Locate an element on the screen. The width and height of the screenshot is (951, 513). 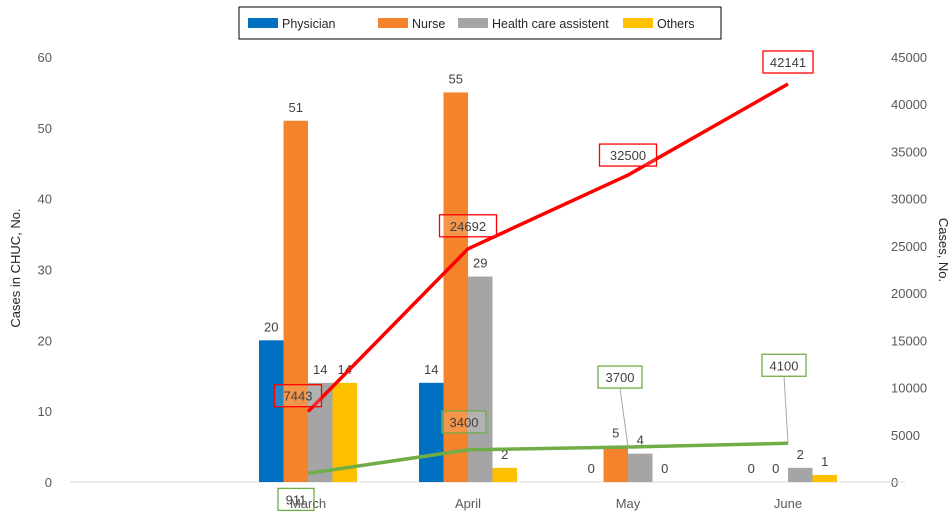
callout-label: 3700 is located at coordinates (620, 377).